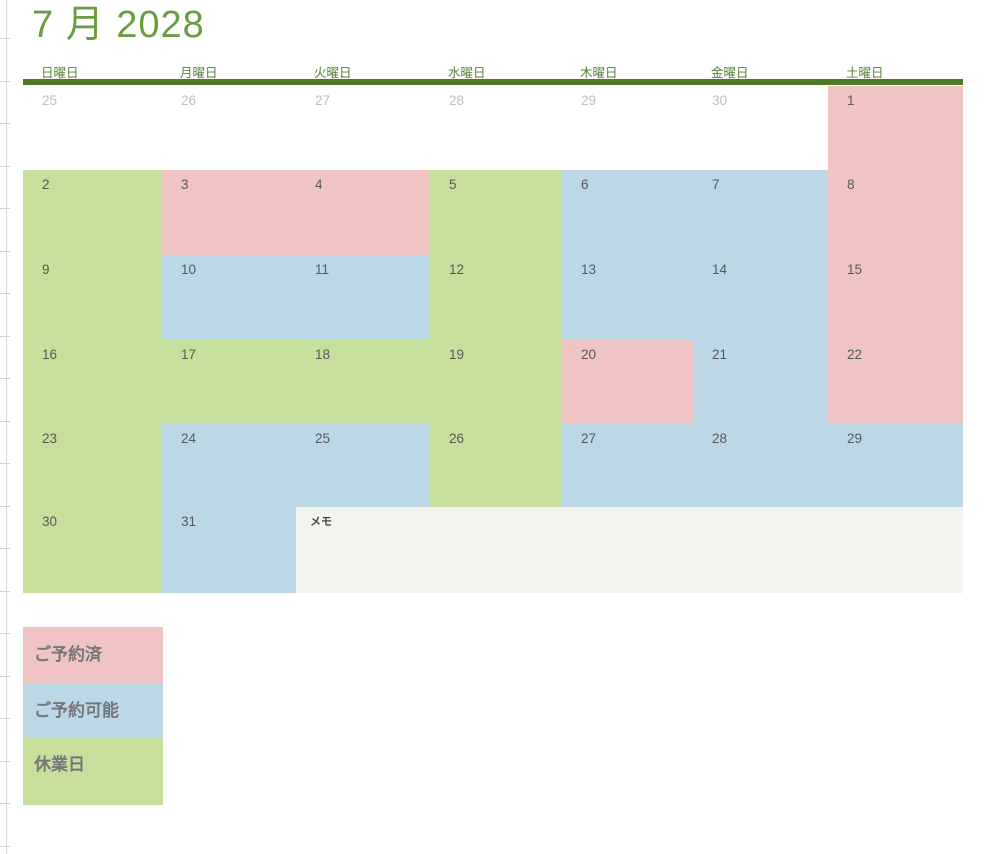 The image size is (1000, 854). What do you see at coordinates (496, 465) in the screenshot?
I see `day-cell-26: 26` at bounding box center [496, 465].